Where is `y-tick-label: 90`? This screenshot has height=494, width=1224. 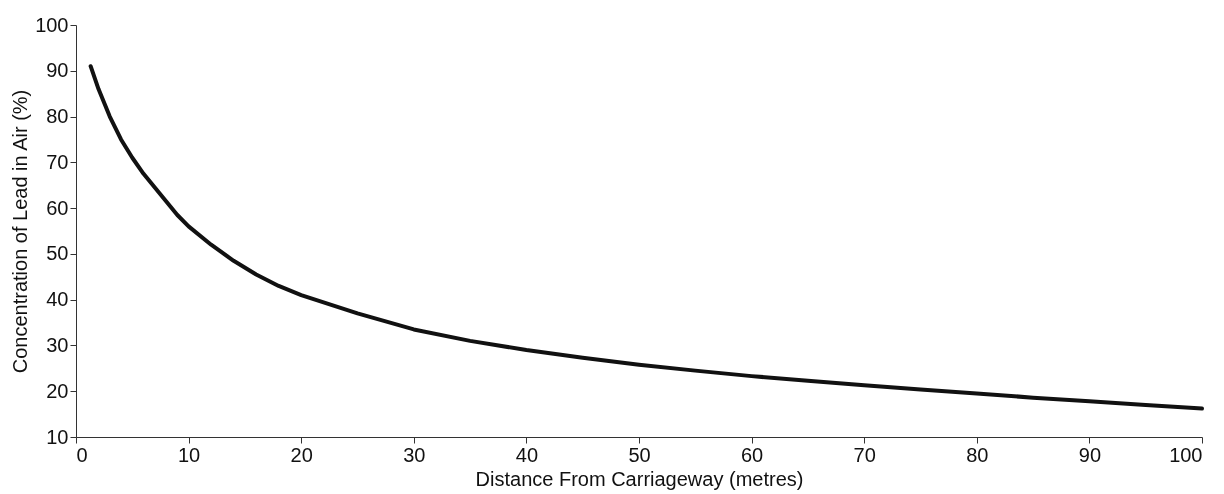 y-tick-label: 90 is located at coordinates (57, 70).